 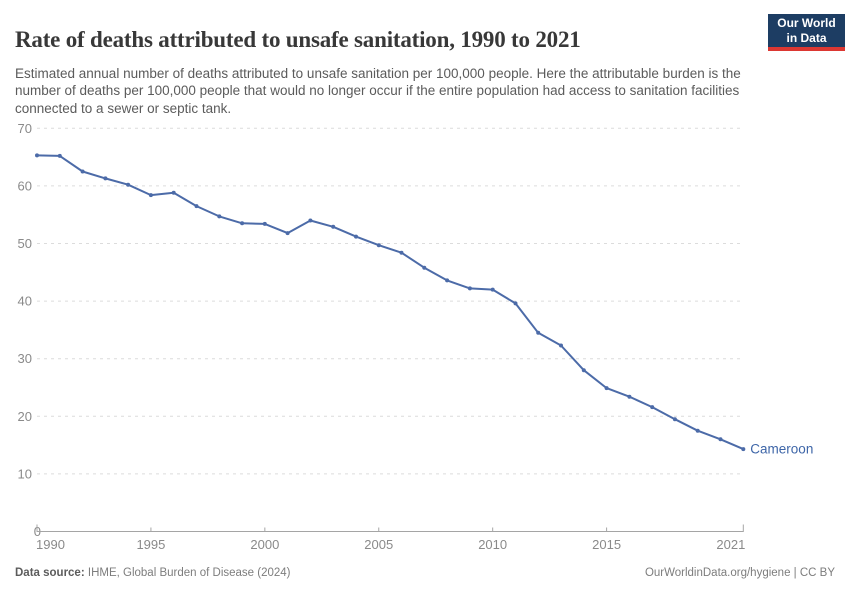 I want to click on y-axis-label-70: 70, so click(x=25, y=128).